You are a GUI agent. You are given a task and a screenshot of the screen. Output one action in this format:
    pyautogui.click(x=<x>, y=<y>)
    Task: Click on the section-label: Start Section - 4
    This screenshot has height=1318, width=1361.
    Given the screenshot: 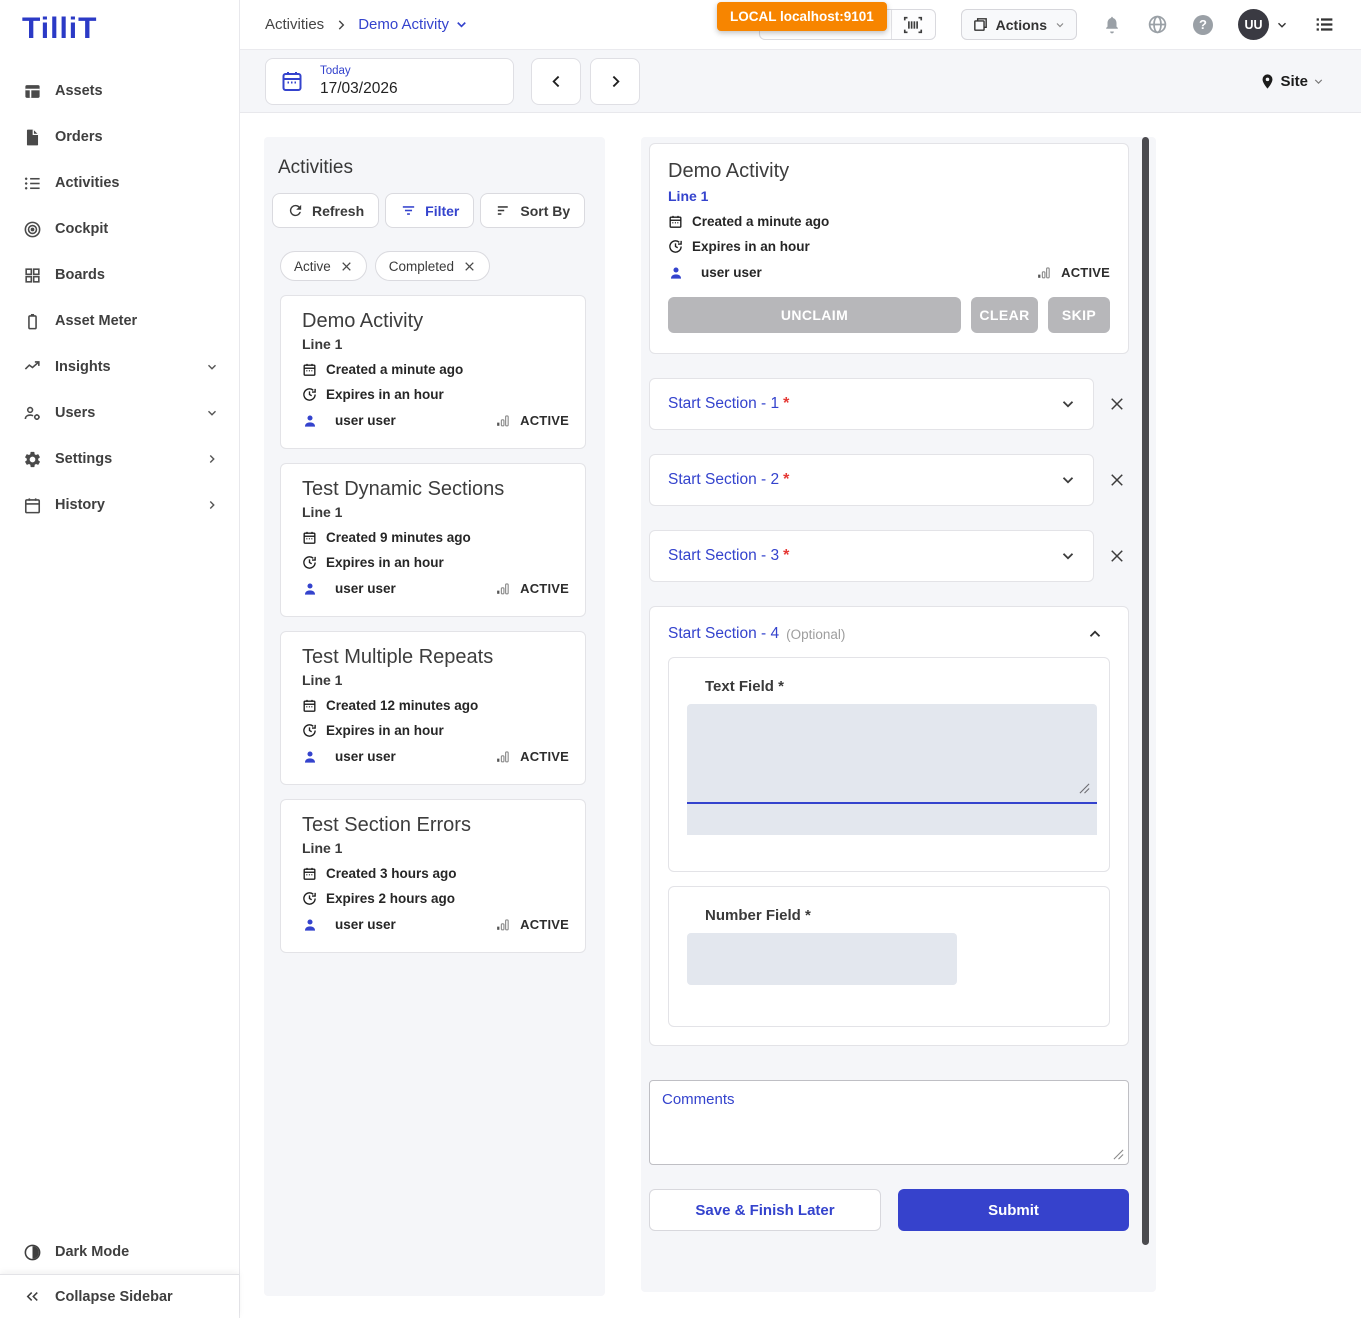 What is the action you would take?
    pyautogui.click(x=724, y=633)
    